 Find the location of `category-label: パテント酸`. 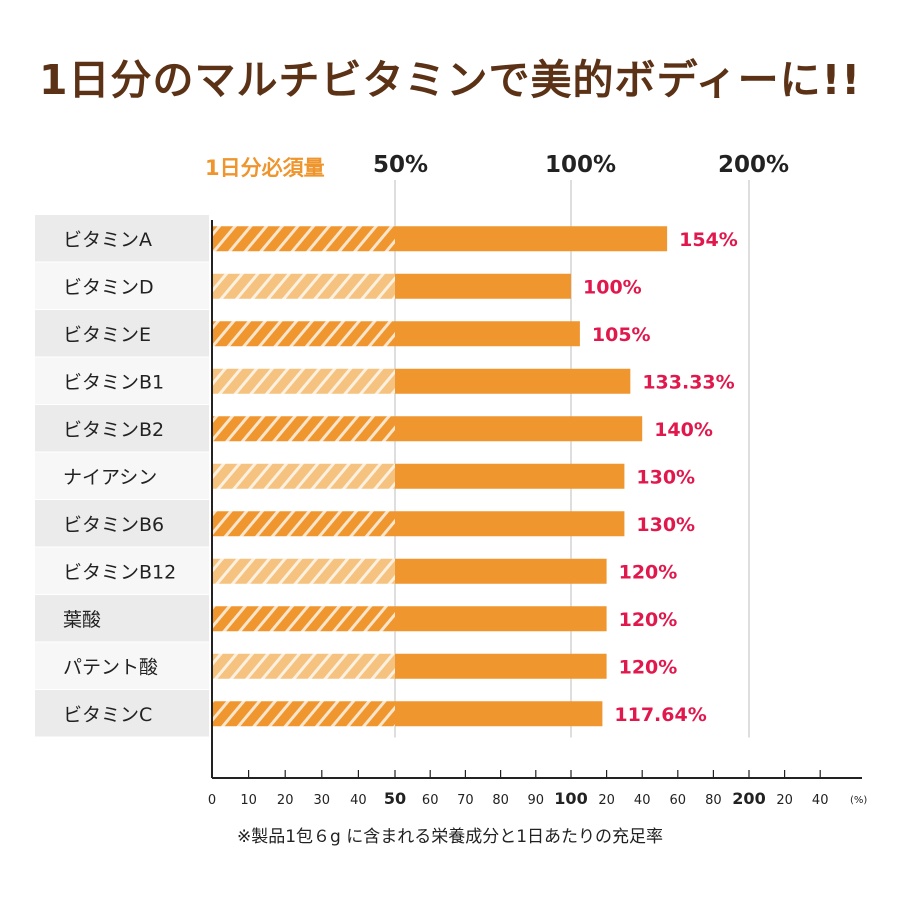

category-label: パテント酸 is located at coordinates (110, 667).